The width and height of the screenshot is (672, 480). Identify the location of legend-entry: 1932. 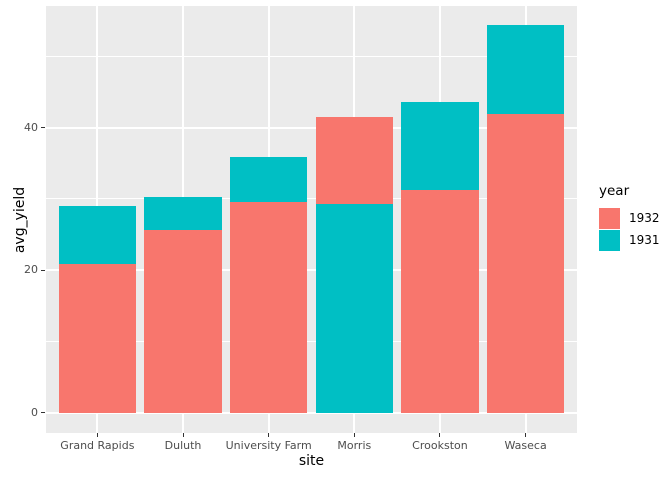
(629, 218).